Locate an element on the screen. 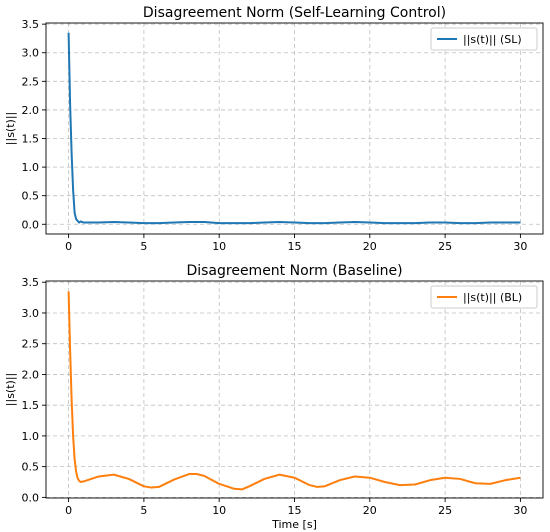 Image resolution: width=550 pixels, height=532 pixels. legend: ||s(t)|| (BL) is located at coordinates (484, 297).